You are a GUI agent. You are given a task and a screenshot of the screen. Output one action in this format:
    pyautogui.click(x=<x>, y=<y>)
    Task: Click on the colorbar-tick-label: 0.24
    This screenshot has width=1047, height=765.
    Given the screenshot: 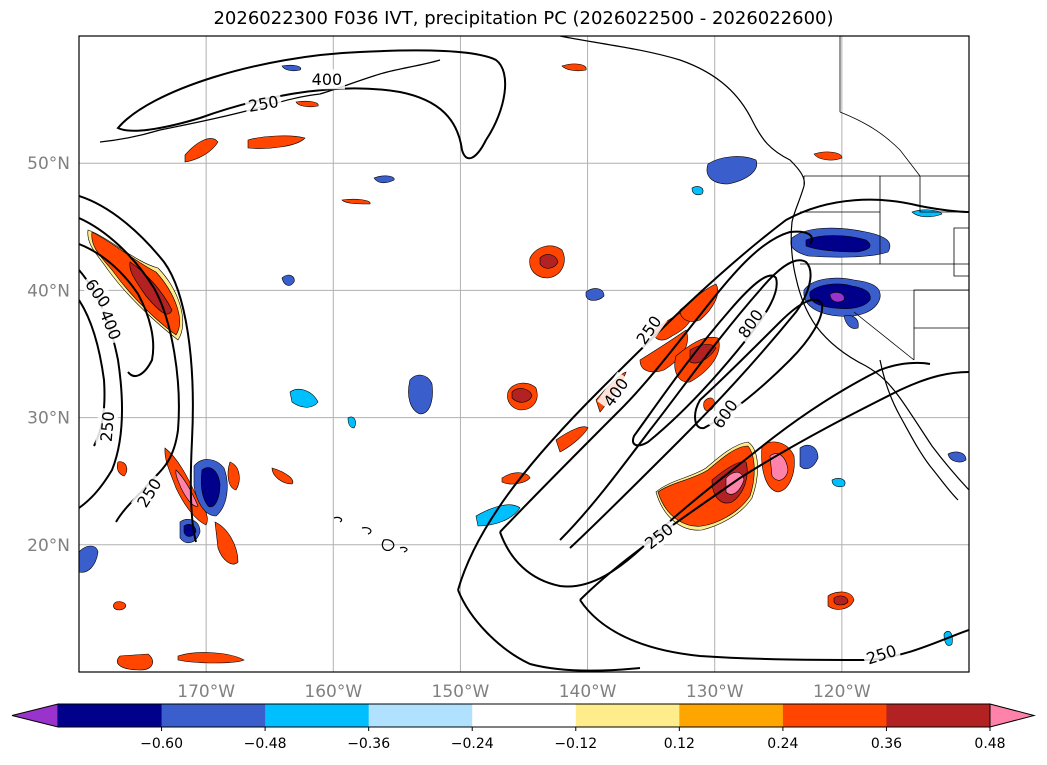 What is the action you would take?
    pyautogui.click(x=782, y=744)
    